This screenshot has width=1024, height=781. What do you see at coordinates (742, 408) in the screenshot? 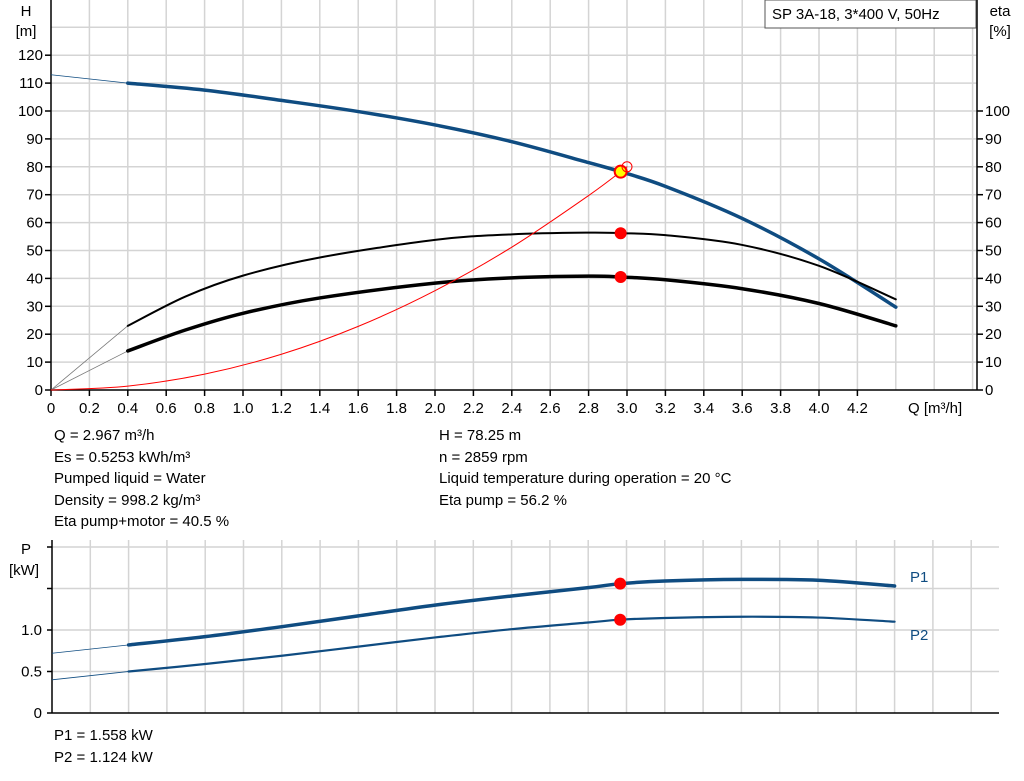
I see `x-tick-label: 3.6` at bounding box center [742, 408].